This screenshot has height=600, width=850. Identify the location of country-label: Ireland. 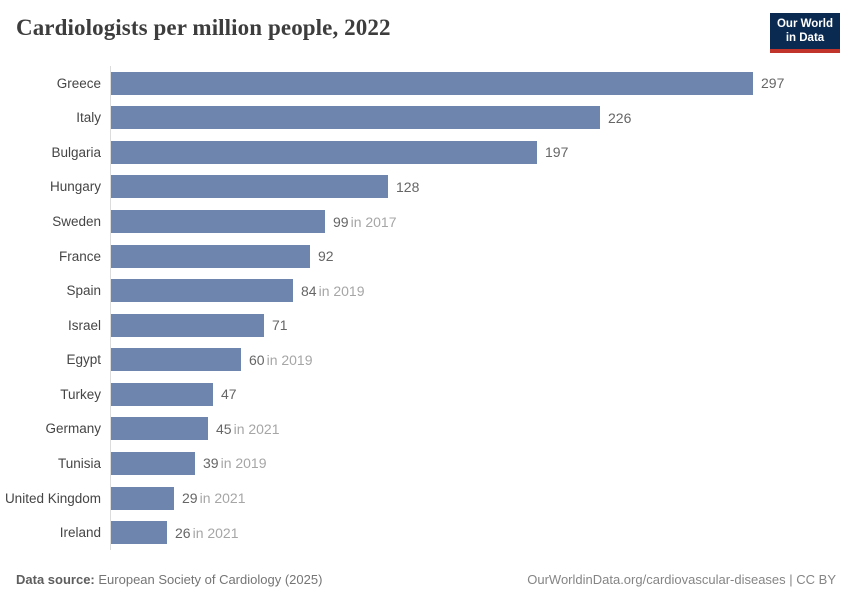
(80, 533).